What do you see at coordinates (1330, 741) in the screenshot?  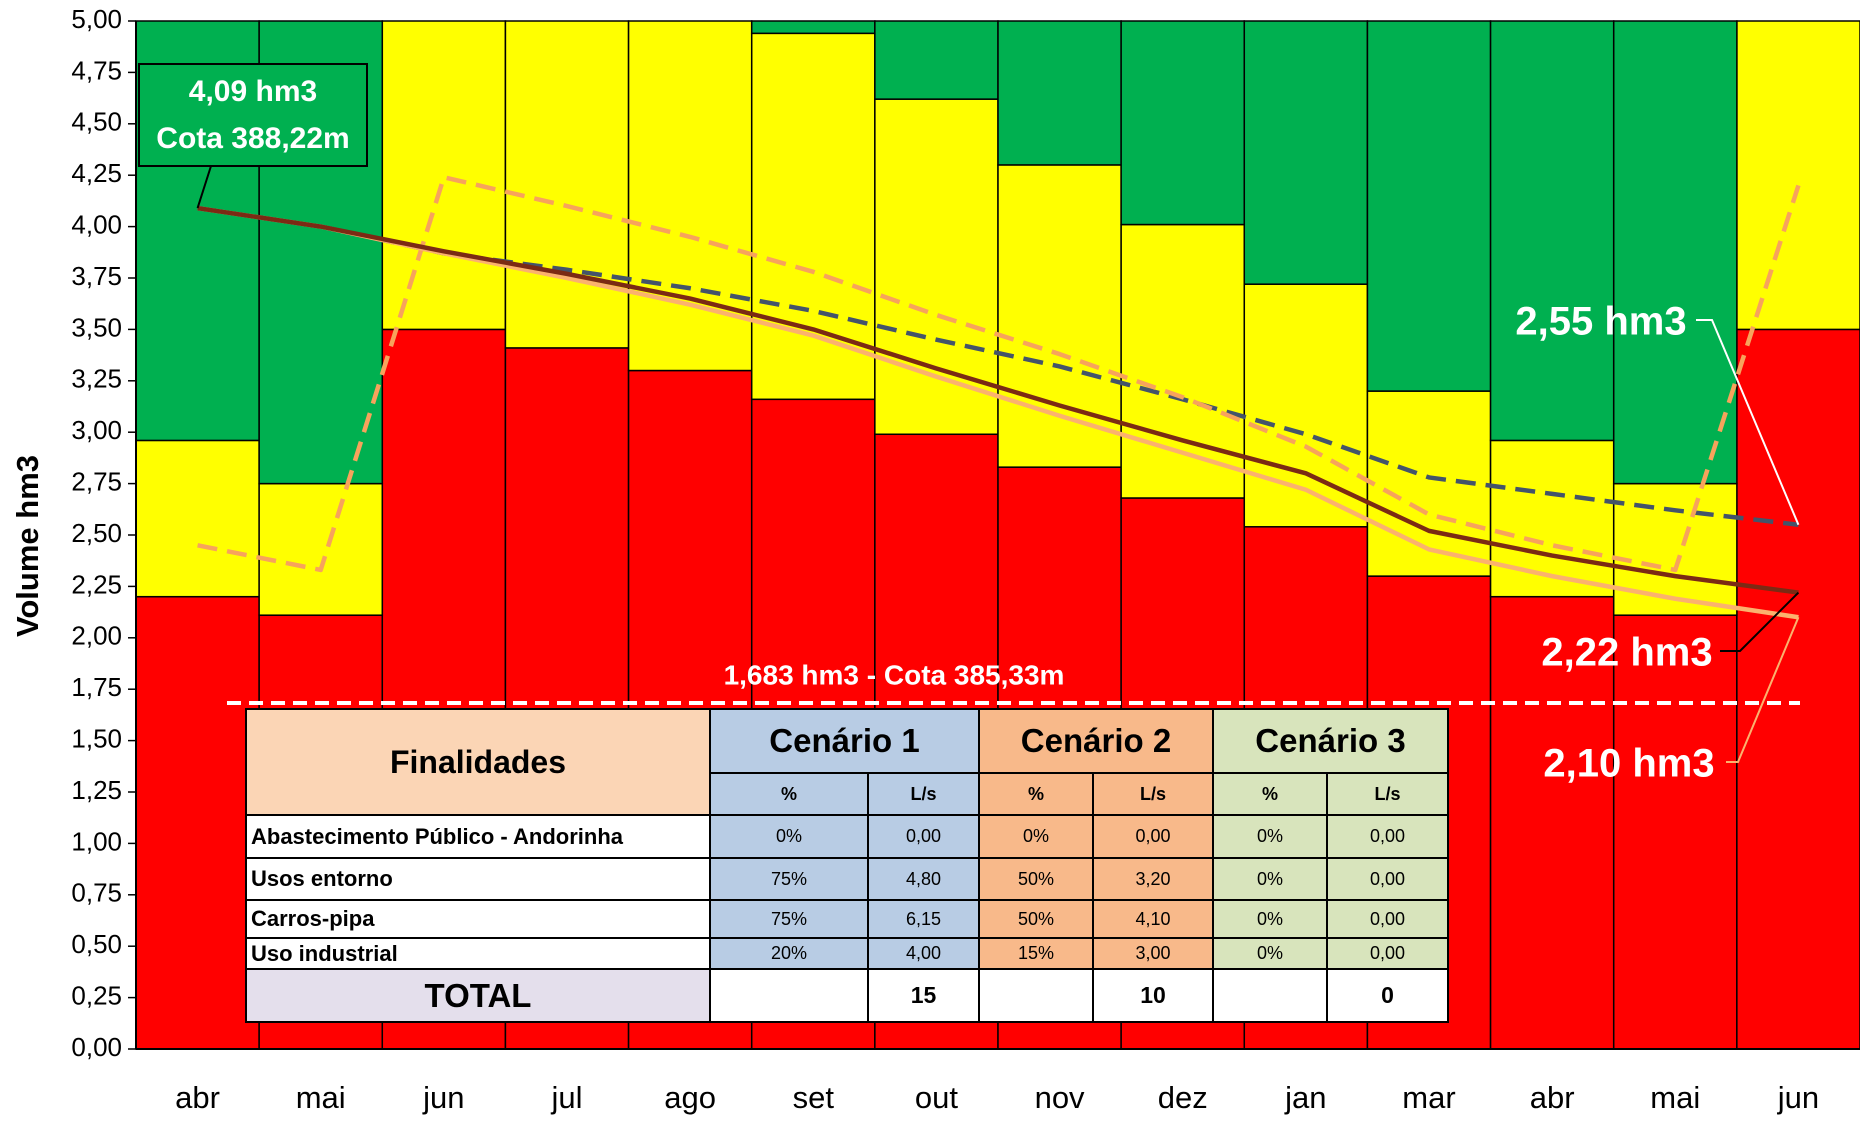 I see `table-cell: Cenário 3` at bounding box center [1330, 741].